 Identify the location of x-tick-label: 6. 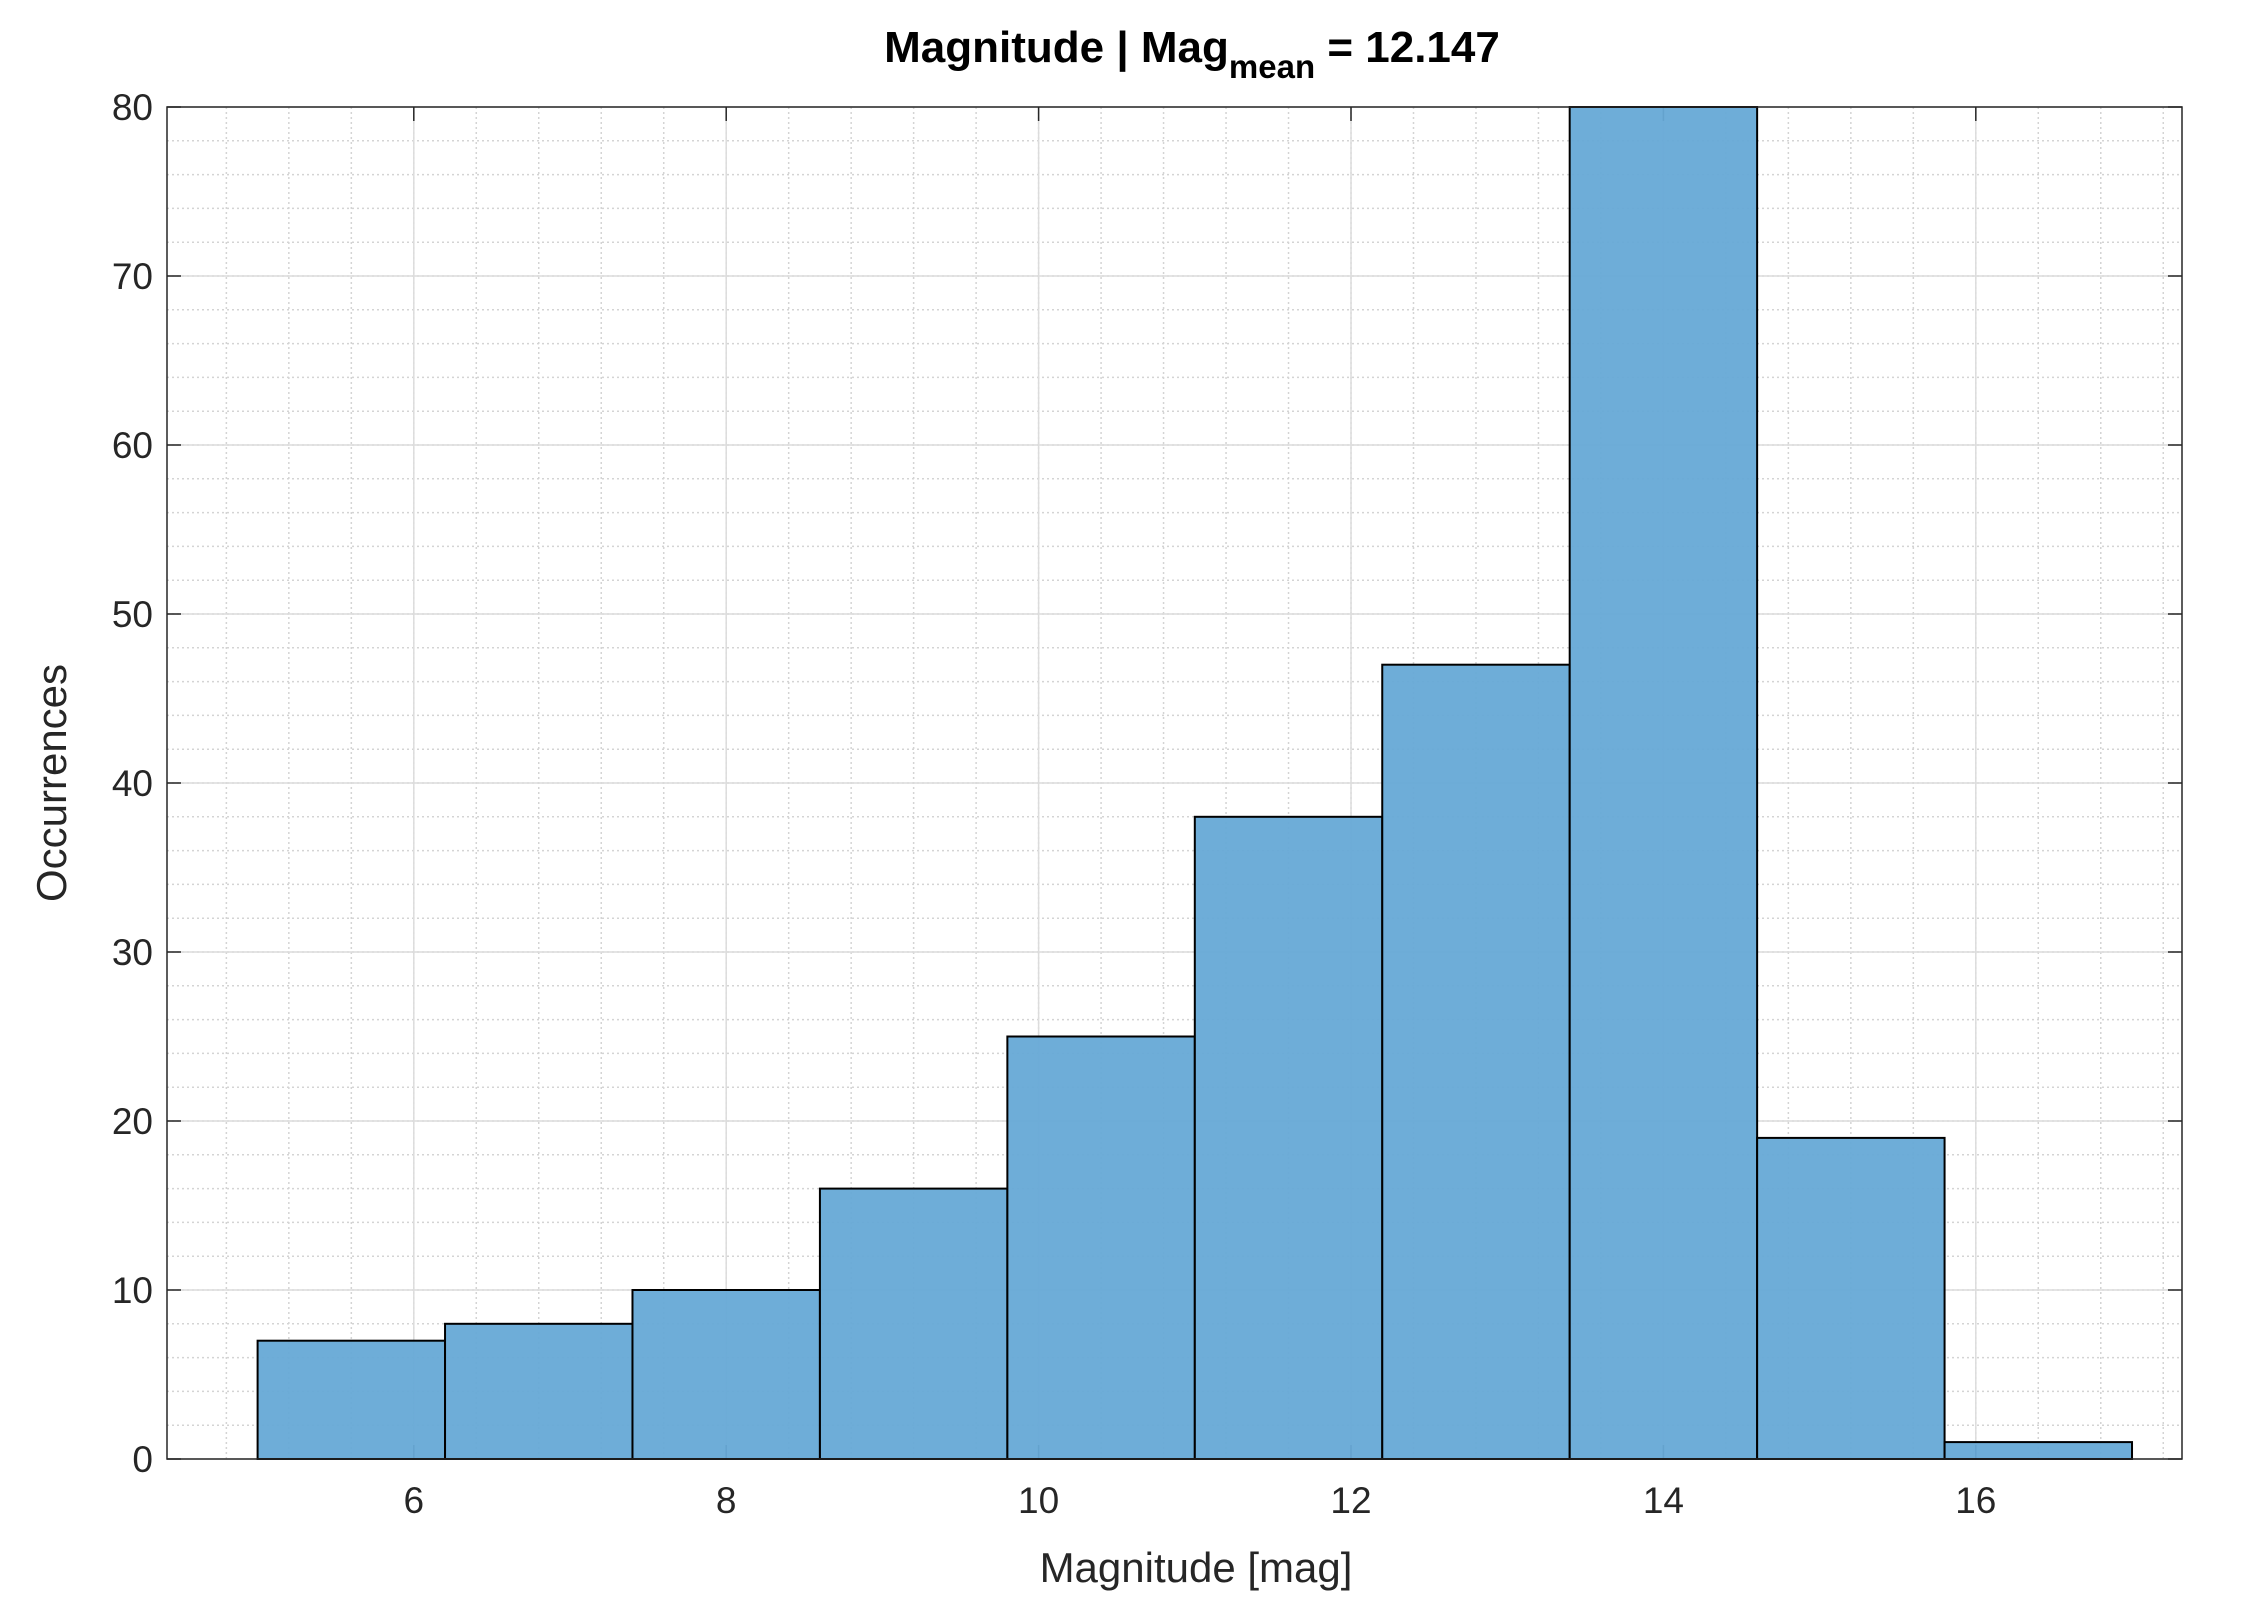
(414, 1500).